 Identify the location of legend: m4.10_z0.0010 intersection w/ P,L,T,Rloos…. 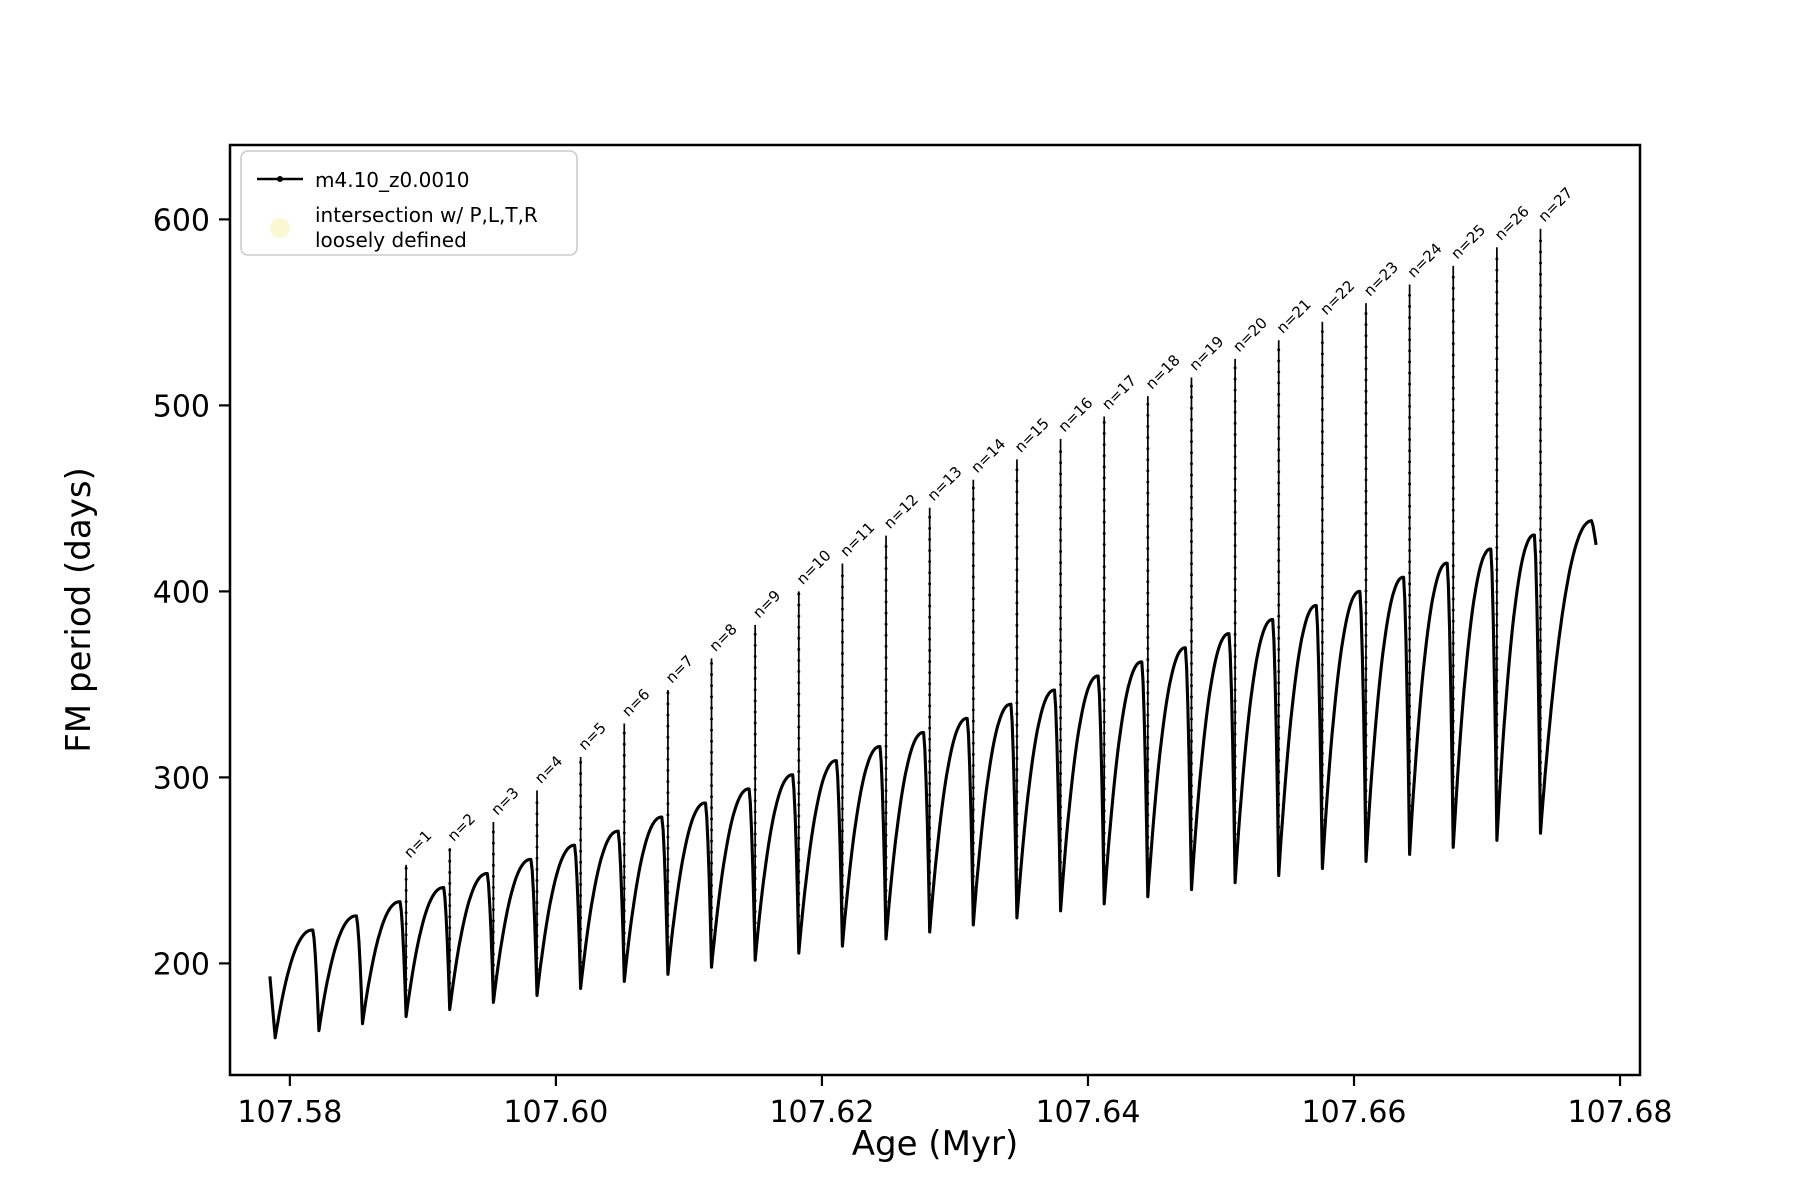
(409, 203).